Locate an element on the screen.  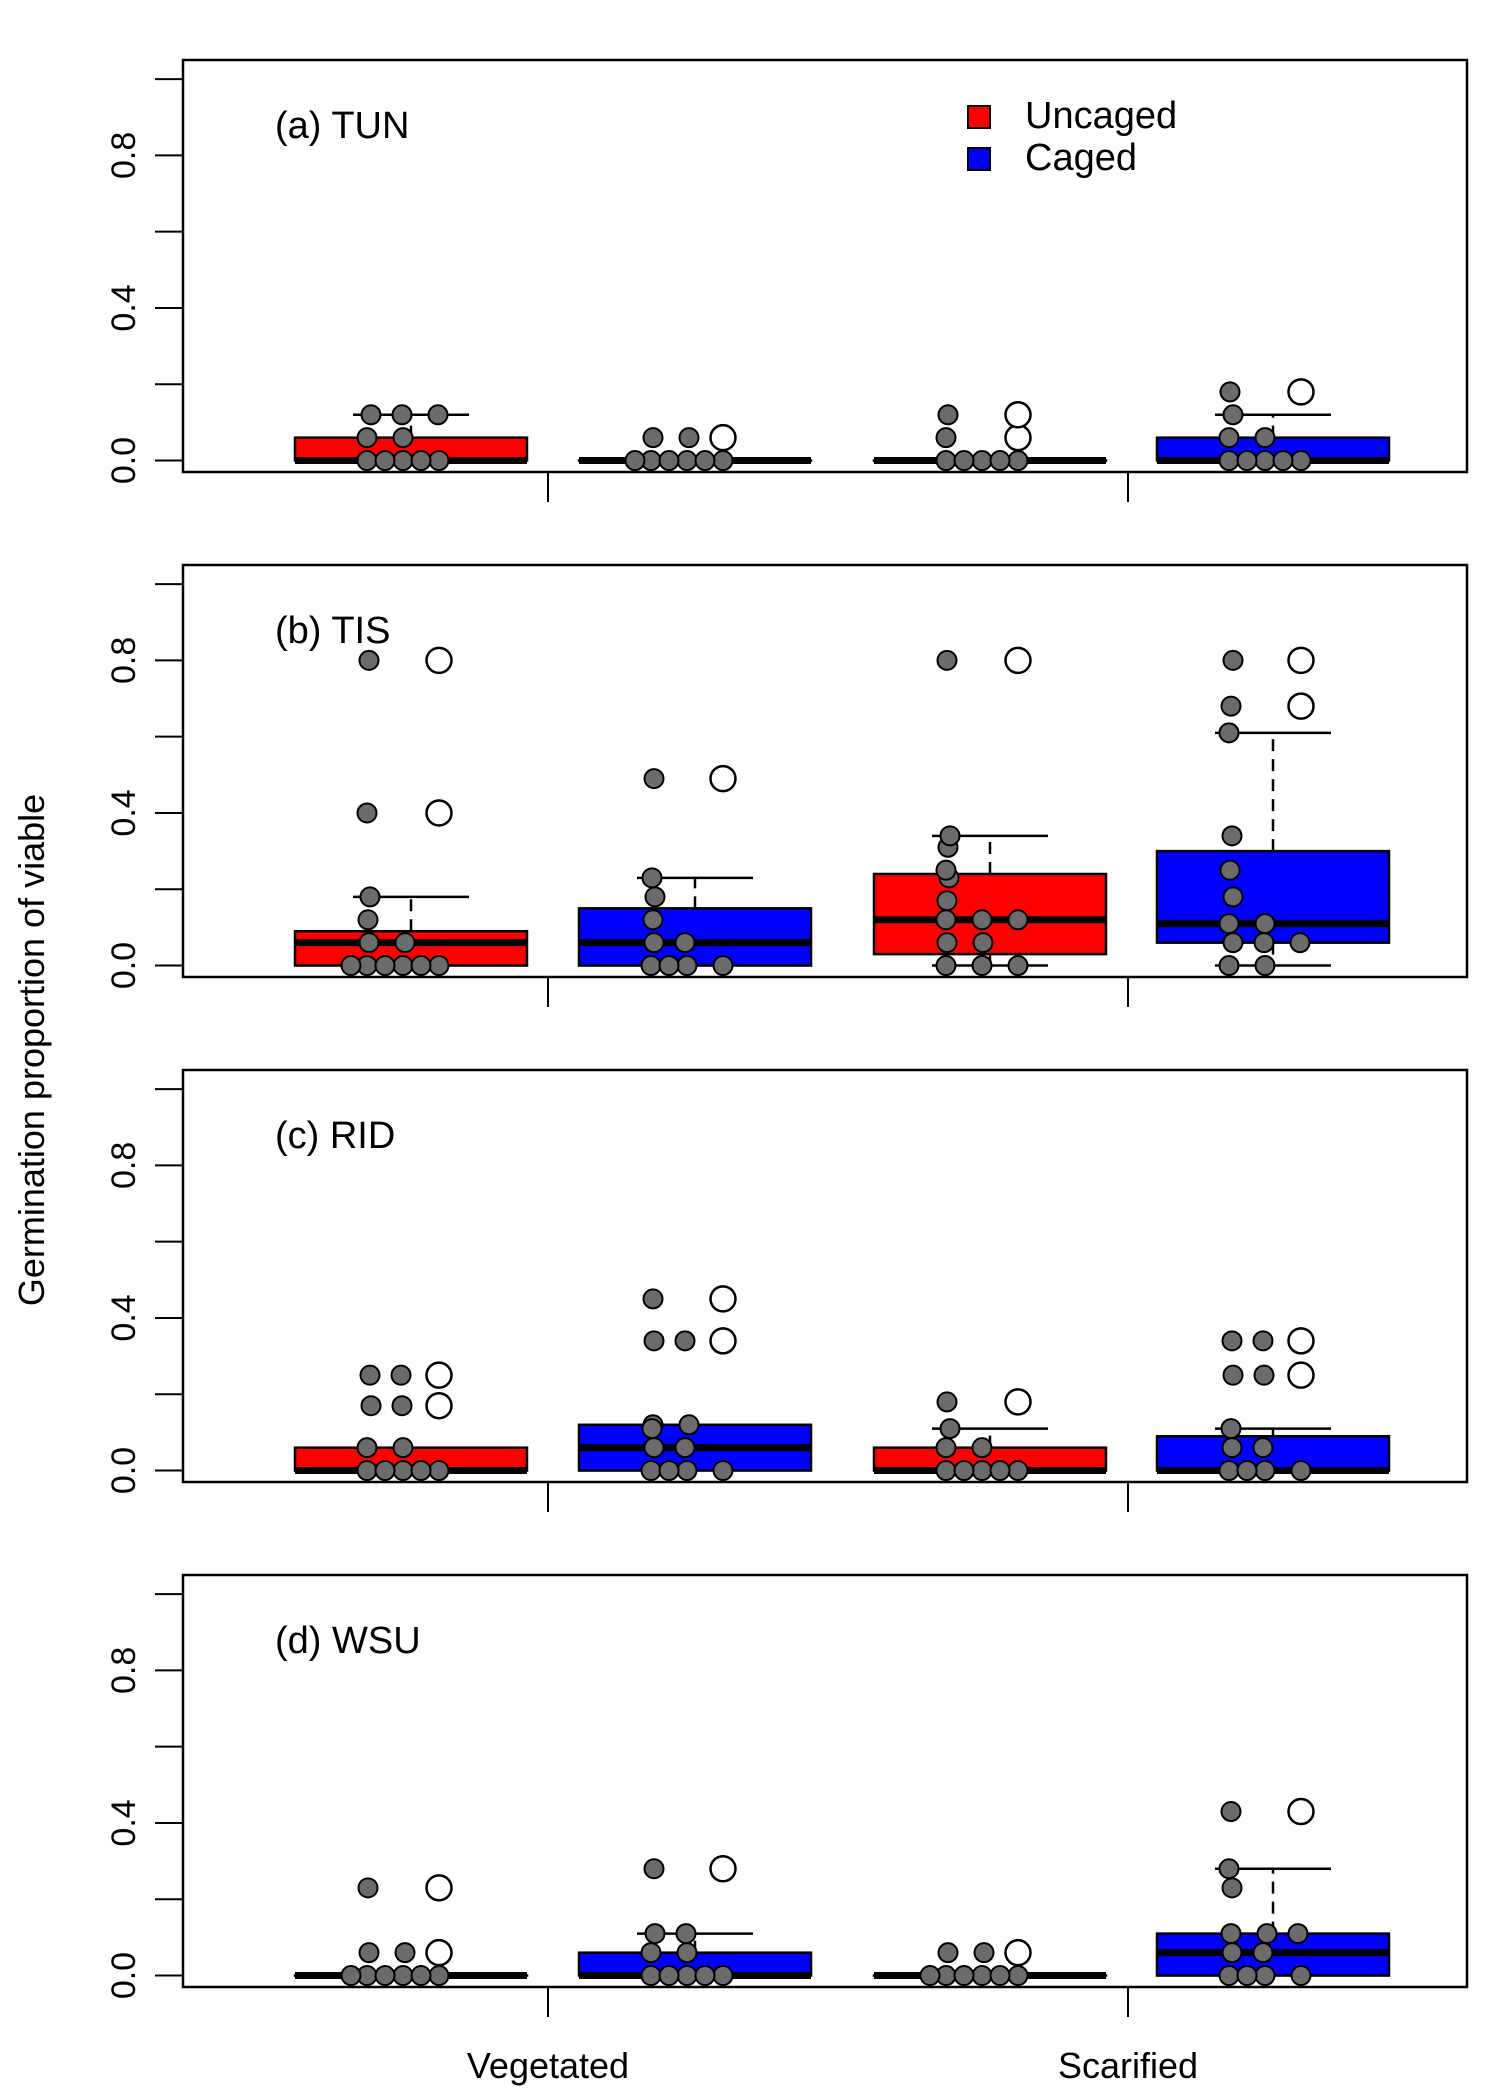
panel-title: (b) TIS is located at coordinates (332, 631).